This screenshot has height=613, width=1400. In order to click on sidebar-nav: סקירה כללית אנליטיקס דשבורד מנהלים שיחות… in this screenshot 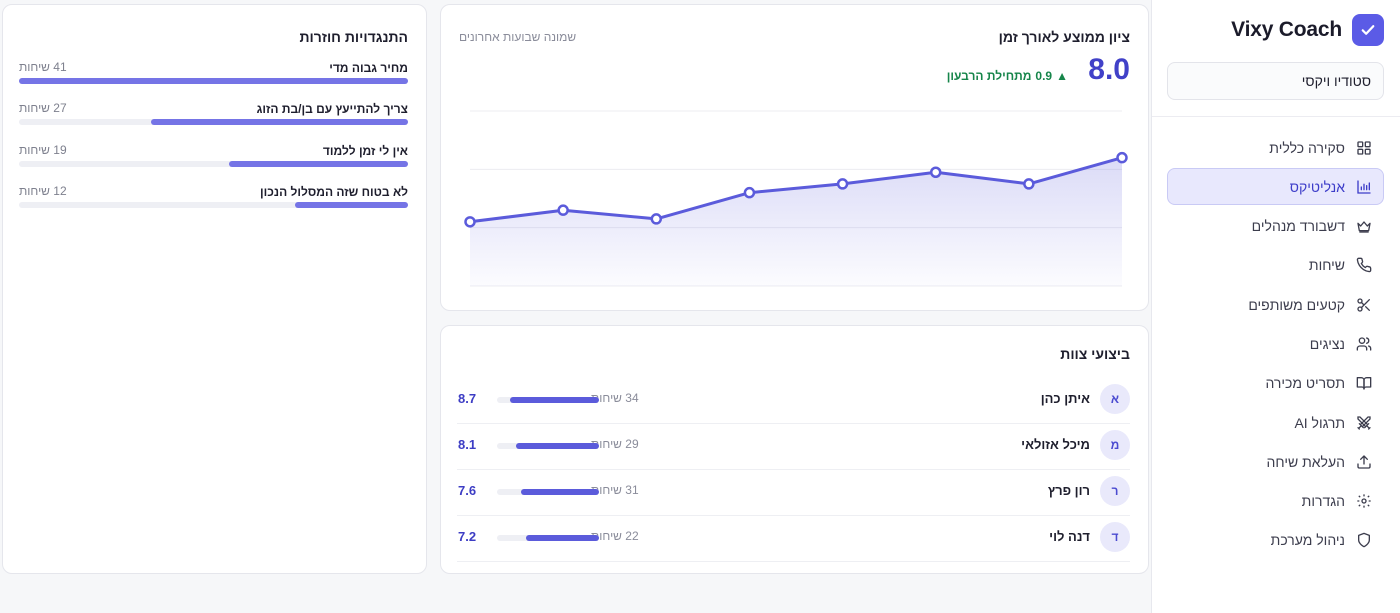, I will do `click(1275, 345)`.